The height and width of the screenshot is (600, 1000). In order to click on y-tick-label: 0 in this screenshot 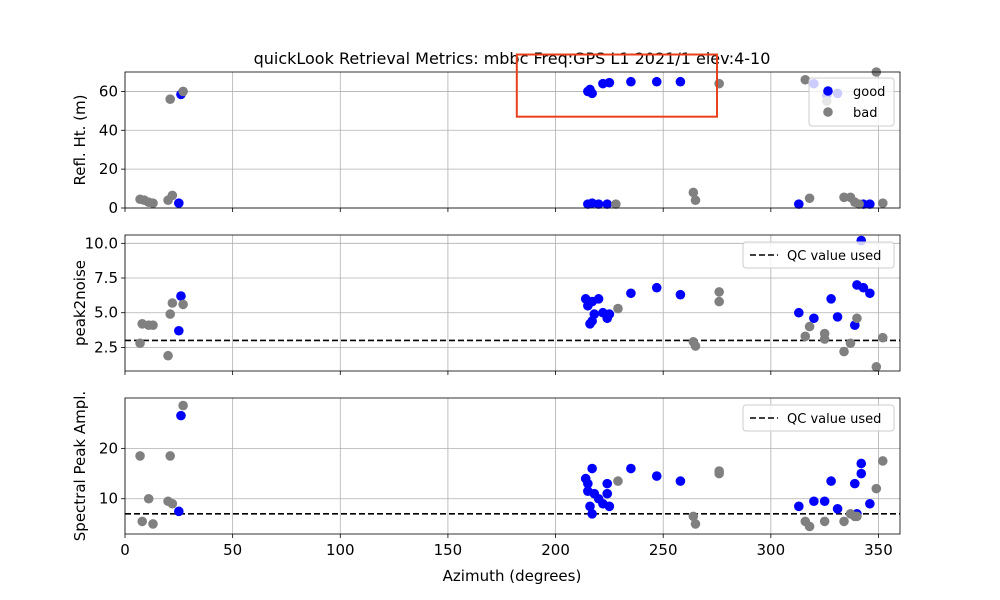, I will do `click(113, 208)`.